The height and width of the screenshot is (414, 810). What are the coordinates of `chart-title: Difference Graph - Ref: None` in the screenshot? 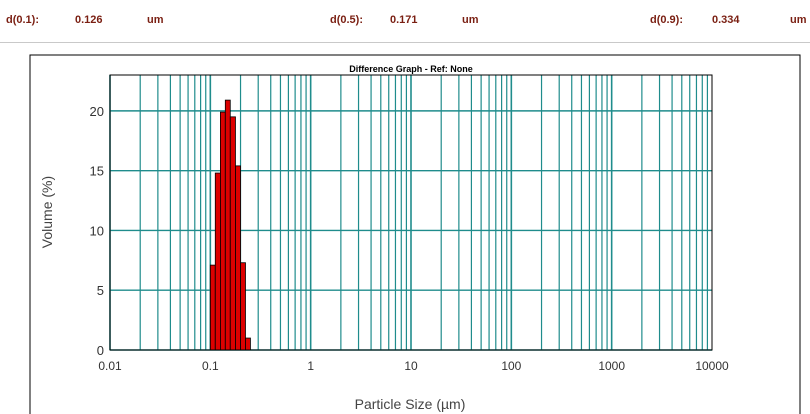 It's located at (411, 69).